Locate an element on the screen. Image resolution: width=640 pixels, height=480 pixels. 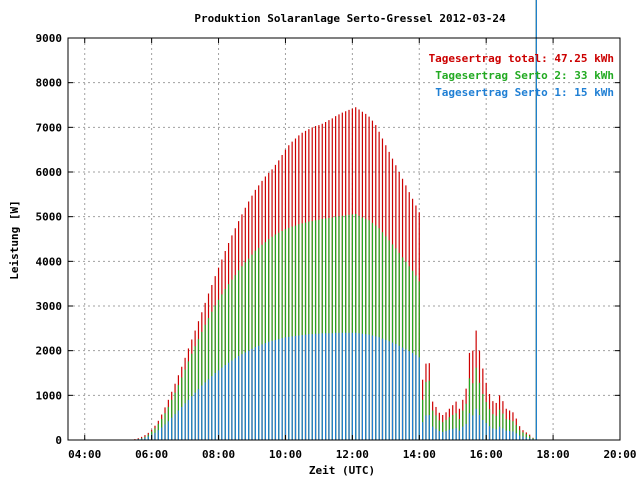
x-tick-label: 20:00 is located at coordinates (619, 454).